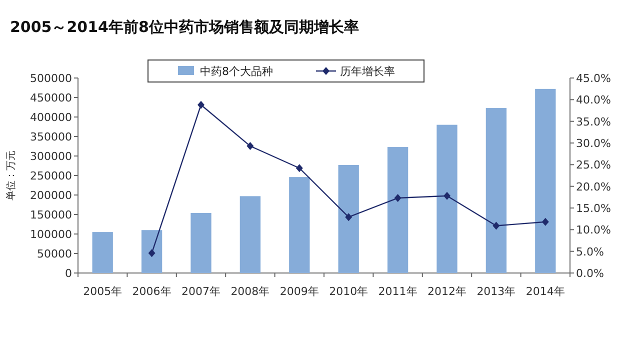 The image size is (640, 338). What do you see at coordinates (201, 291) in the screenshot?
I see `x-tick-label: 2007年` at bounding box center [201, 291].